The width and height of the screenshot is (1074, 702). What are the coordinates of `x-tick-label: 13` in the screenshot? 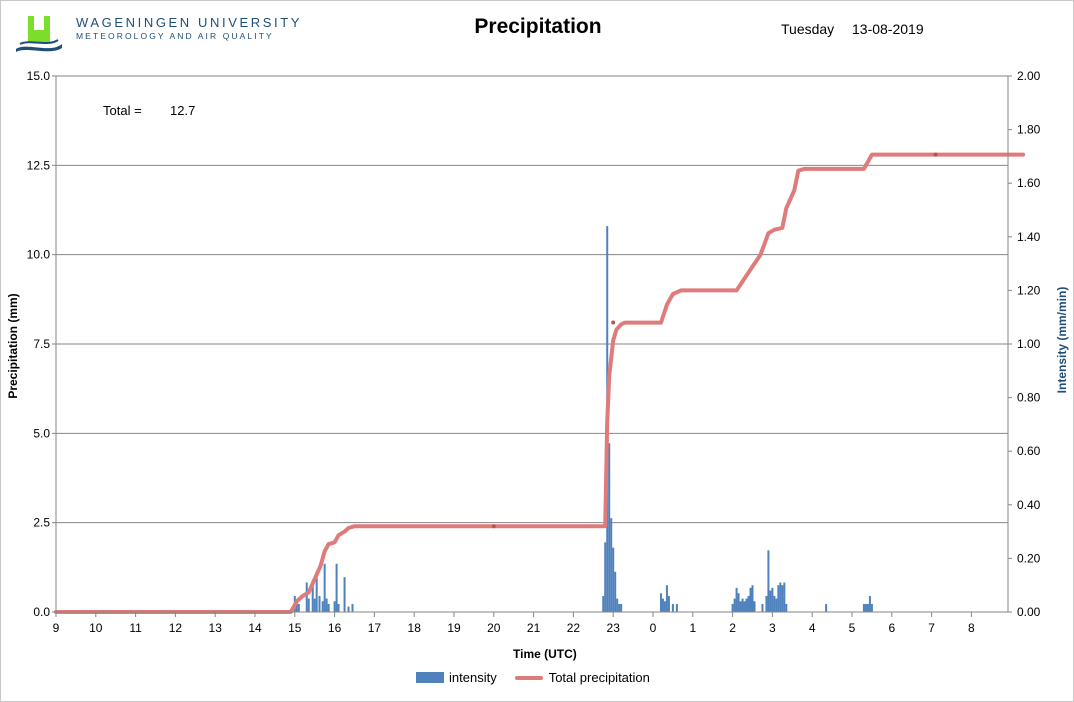 It's located at (216, 628).